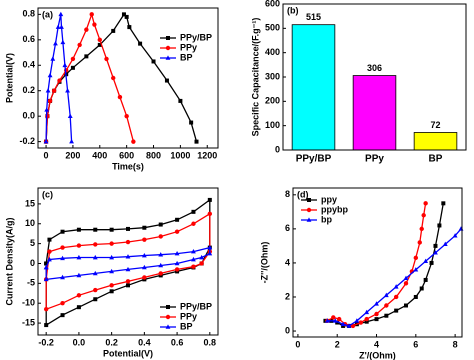  I want to click on bar, so click(374, 113).